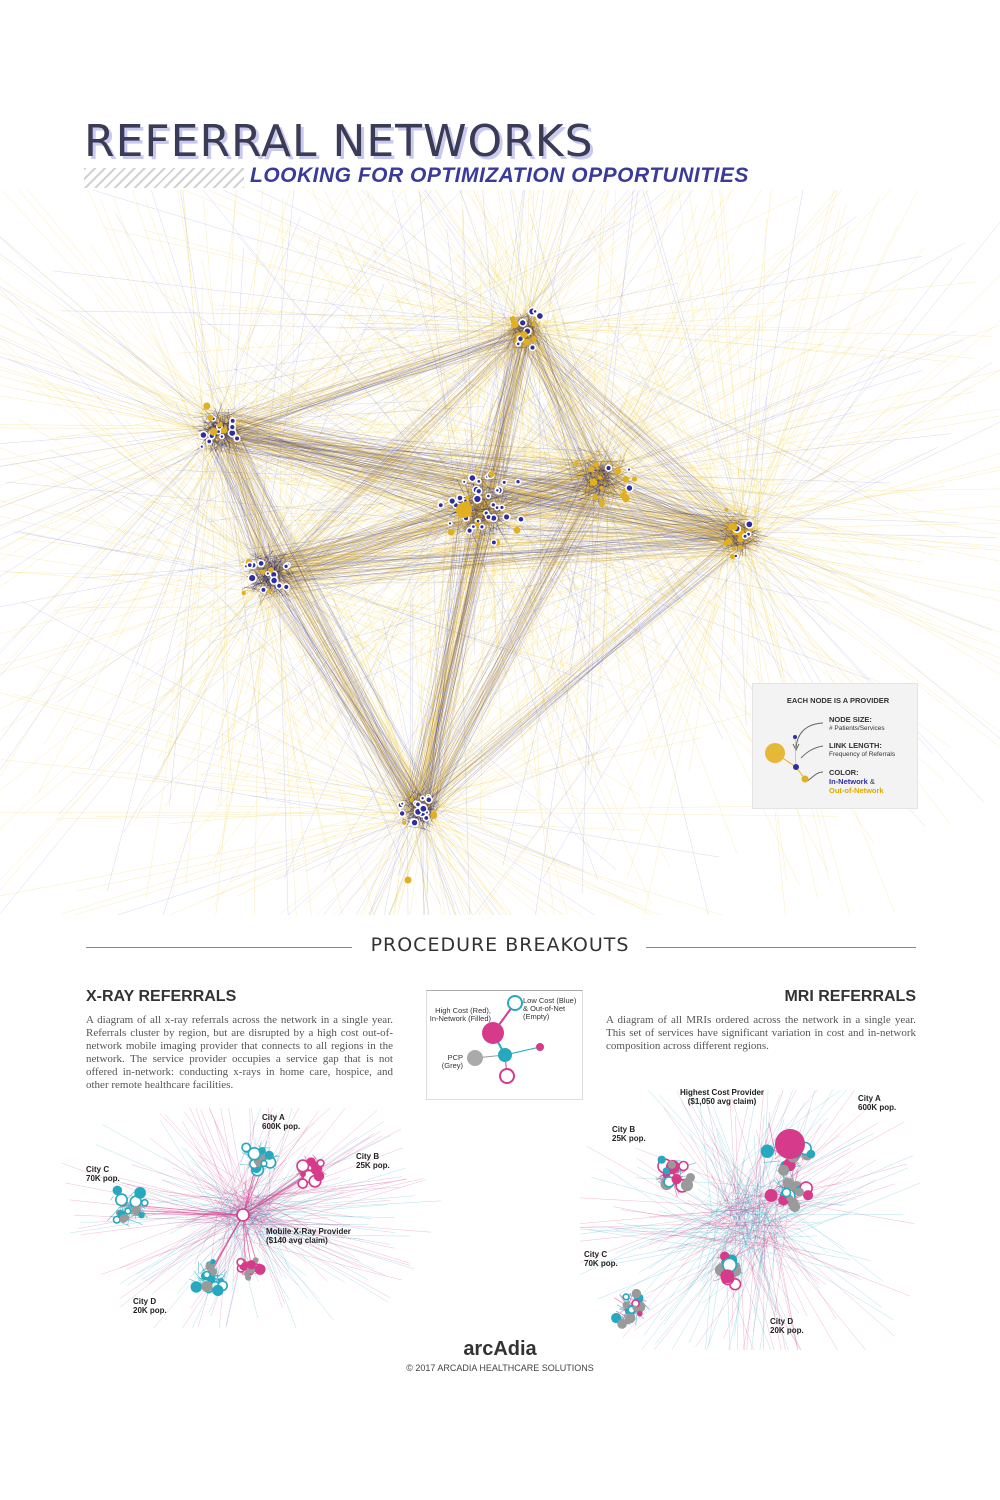 Image resolution: width=1000 pixels, height=1500 pixels. I want to click on legend-color-label: COLOR:, so click(844, 772).